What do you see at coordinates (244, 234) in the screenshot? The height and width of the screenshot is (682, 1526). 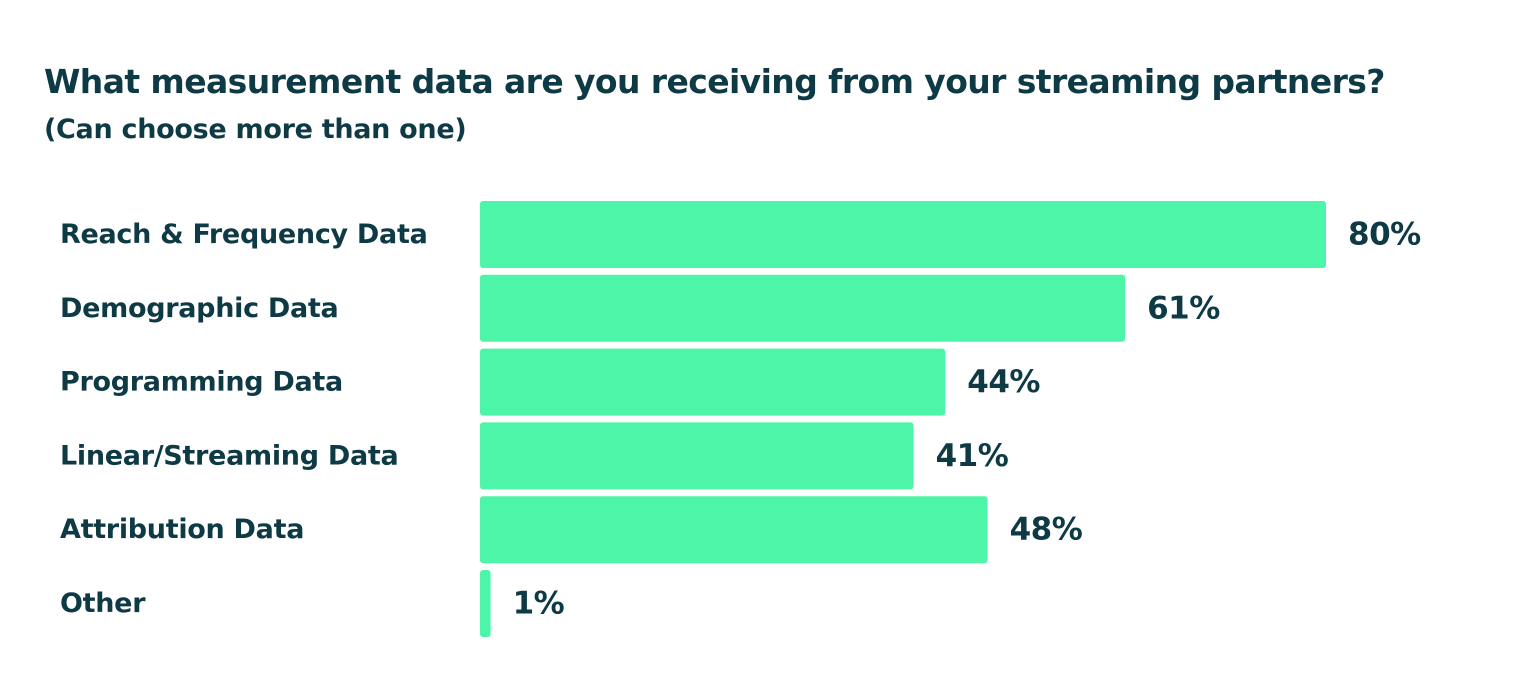 I see `category-label-reach-frequency-data: Reach & Frequency Data` at bounding box center [244, 234].